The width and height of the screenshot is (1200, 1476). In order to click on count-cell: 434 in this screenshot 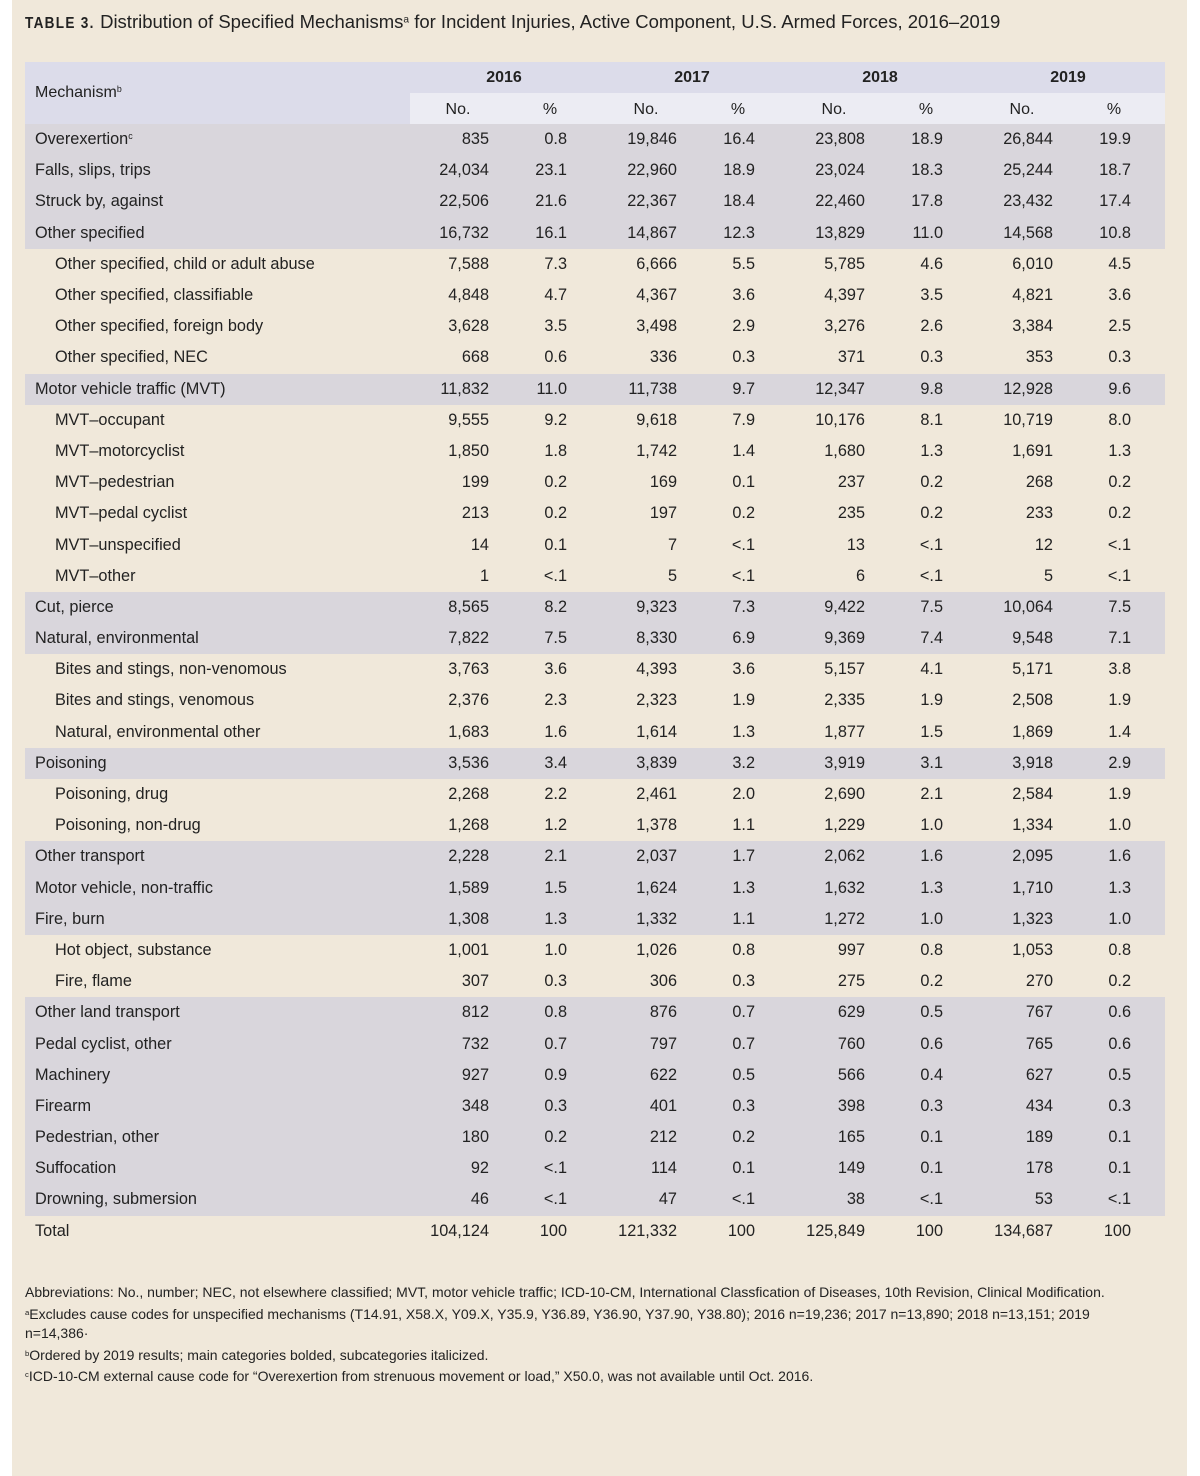, I will do `click(1039, 1105)`.